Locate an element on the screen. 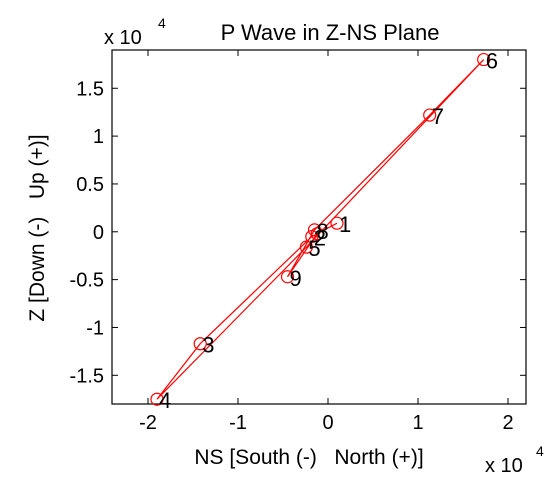  data-point-label: 9 is located at coordinates (296, 278).